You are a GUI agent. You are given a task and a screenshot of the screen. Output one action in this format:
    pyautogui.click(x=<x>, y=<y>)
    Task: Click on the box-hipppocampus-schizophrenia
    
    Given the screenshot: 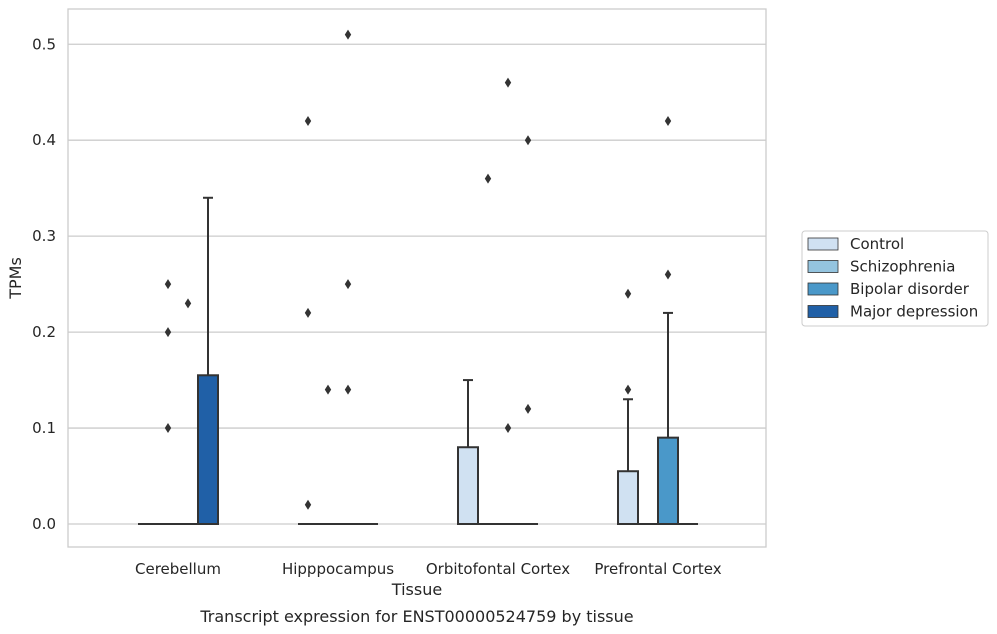 What is the action you would take?
    pyautogui.click(x=328, y=454)
    